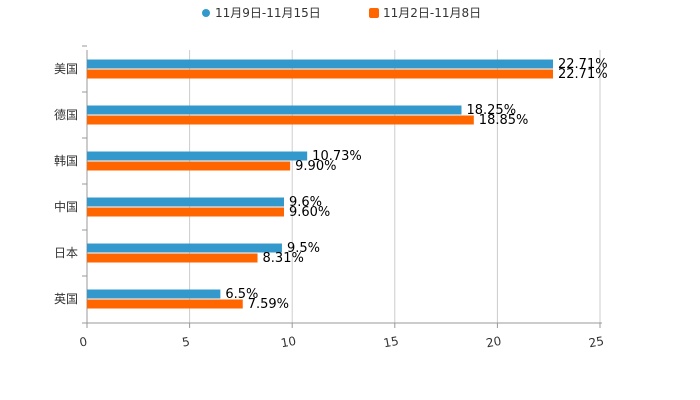  I want to click on category-label: 韩国, so click(66, 160).